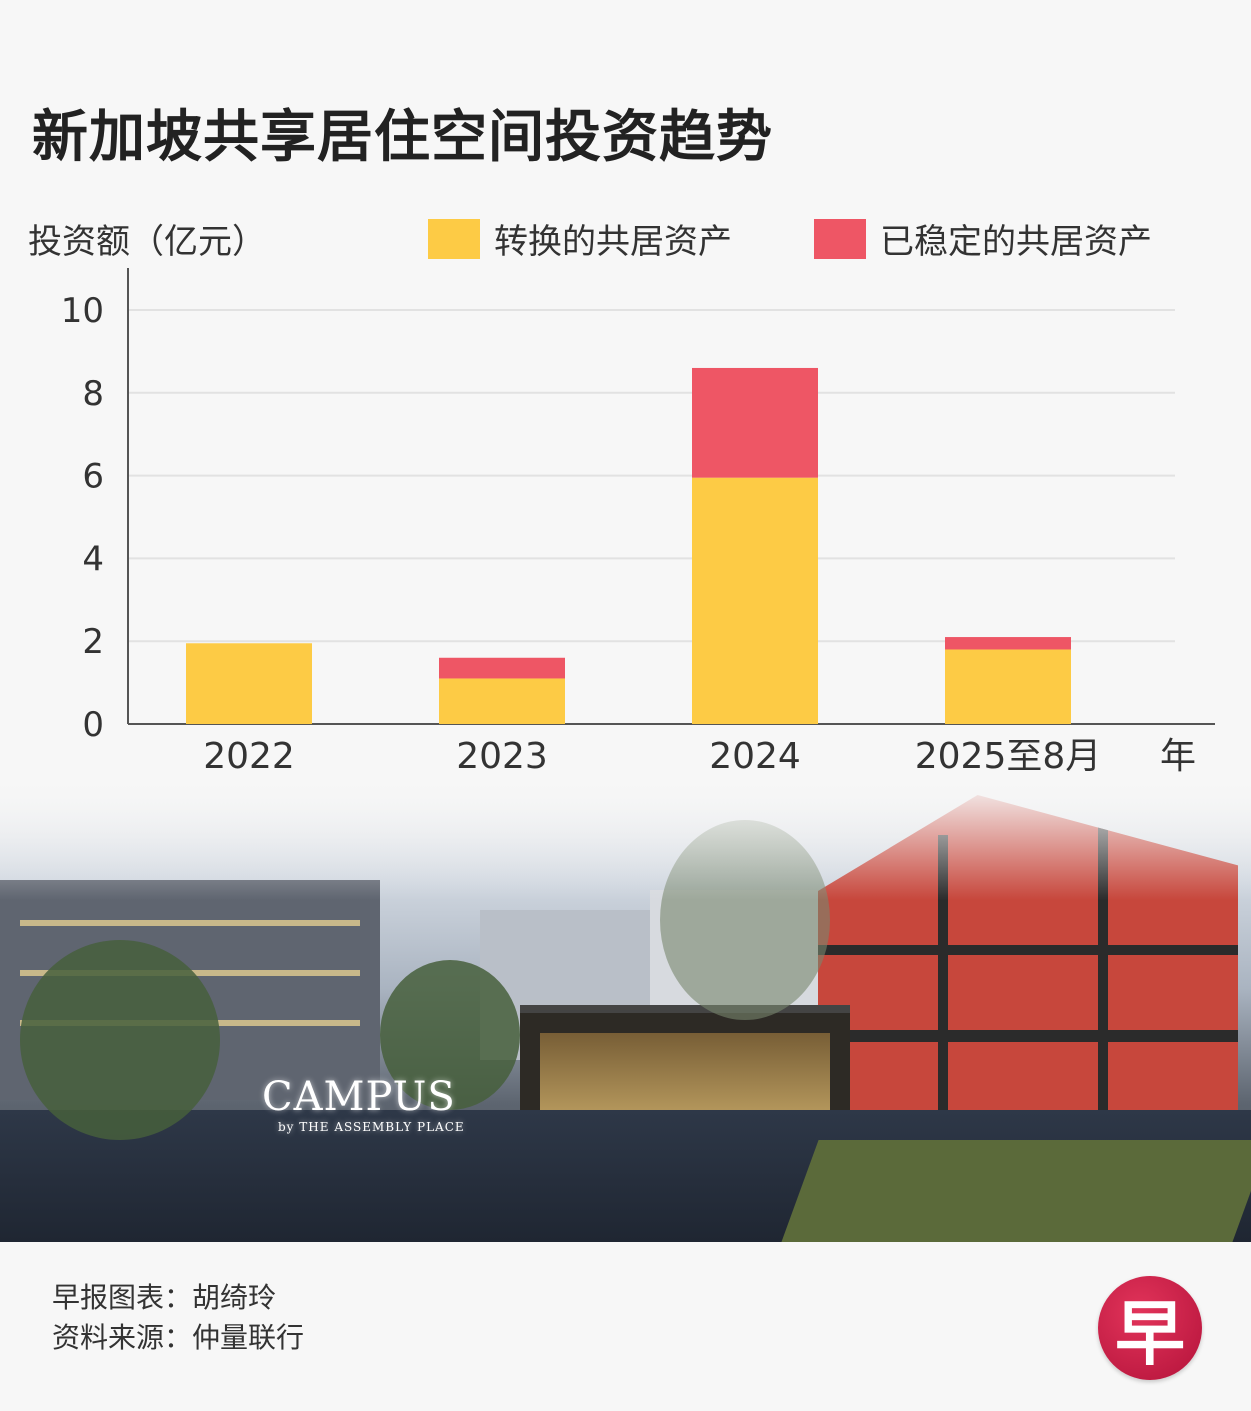 The height and width of the screenshot is (1411, 1251). What do you see at coordinates (1150, 1333) in the screenshot?
I see `logo-text: 早` at bounding box center [1150, 1333].